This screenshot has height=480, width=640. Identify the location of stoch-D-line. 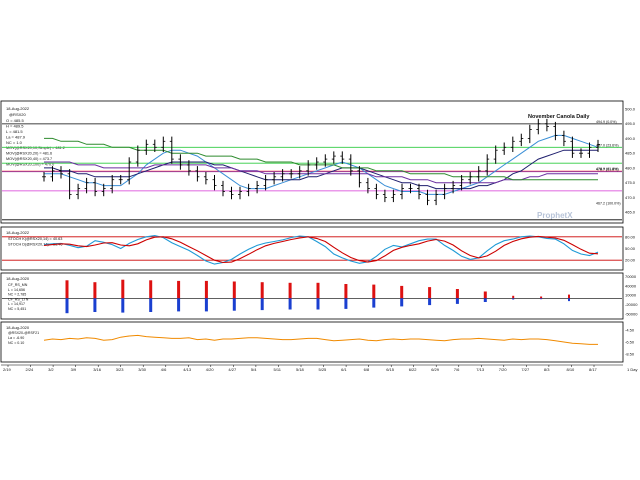
(321, 249).